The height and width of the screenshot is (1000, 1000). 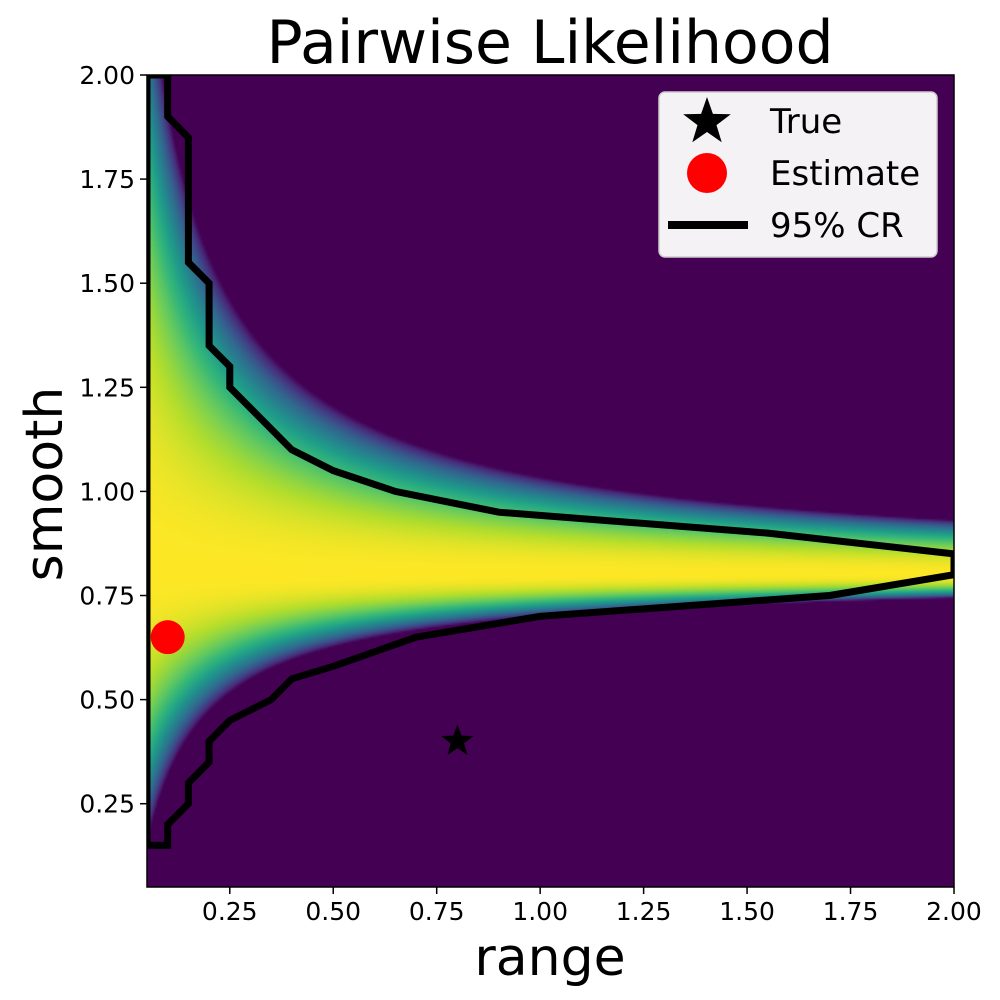 What do you see at coordinates (540, 911) in the screenshot?
I see `x-tick-label: 1.00` at bounding box center [540, 911].